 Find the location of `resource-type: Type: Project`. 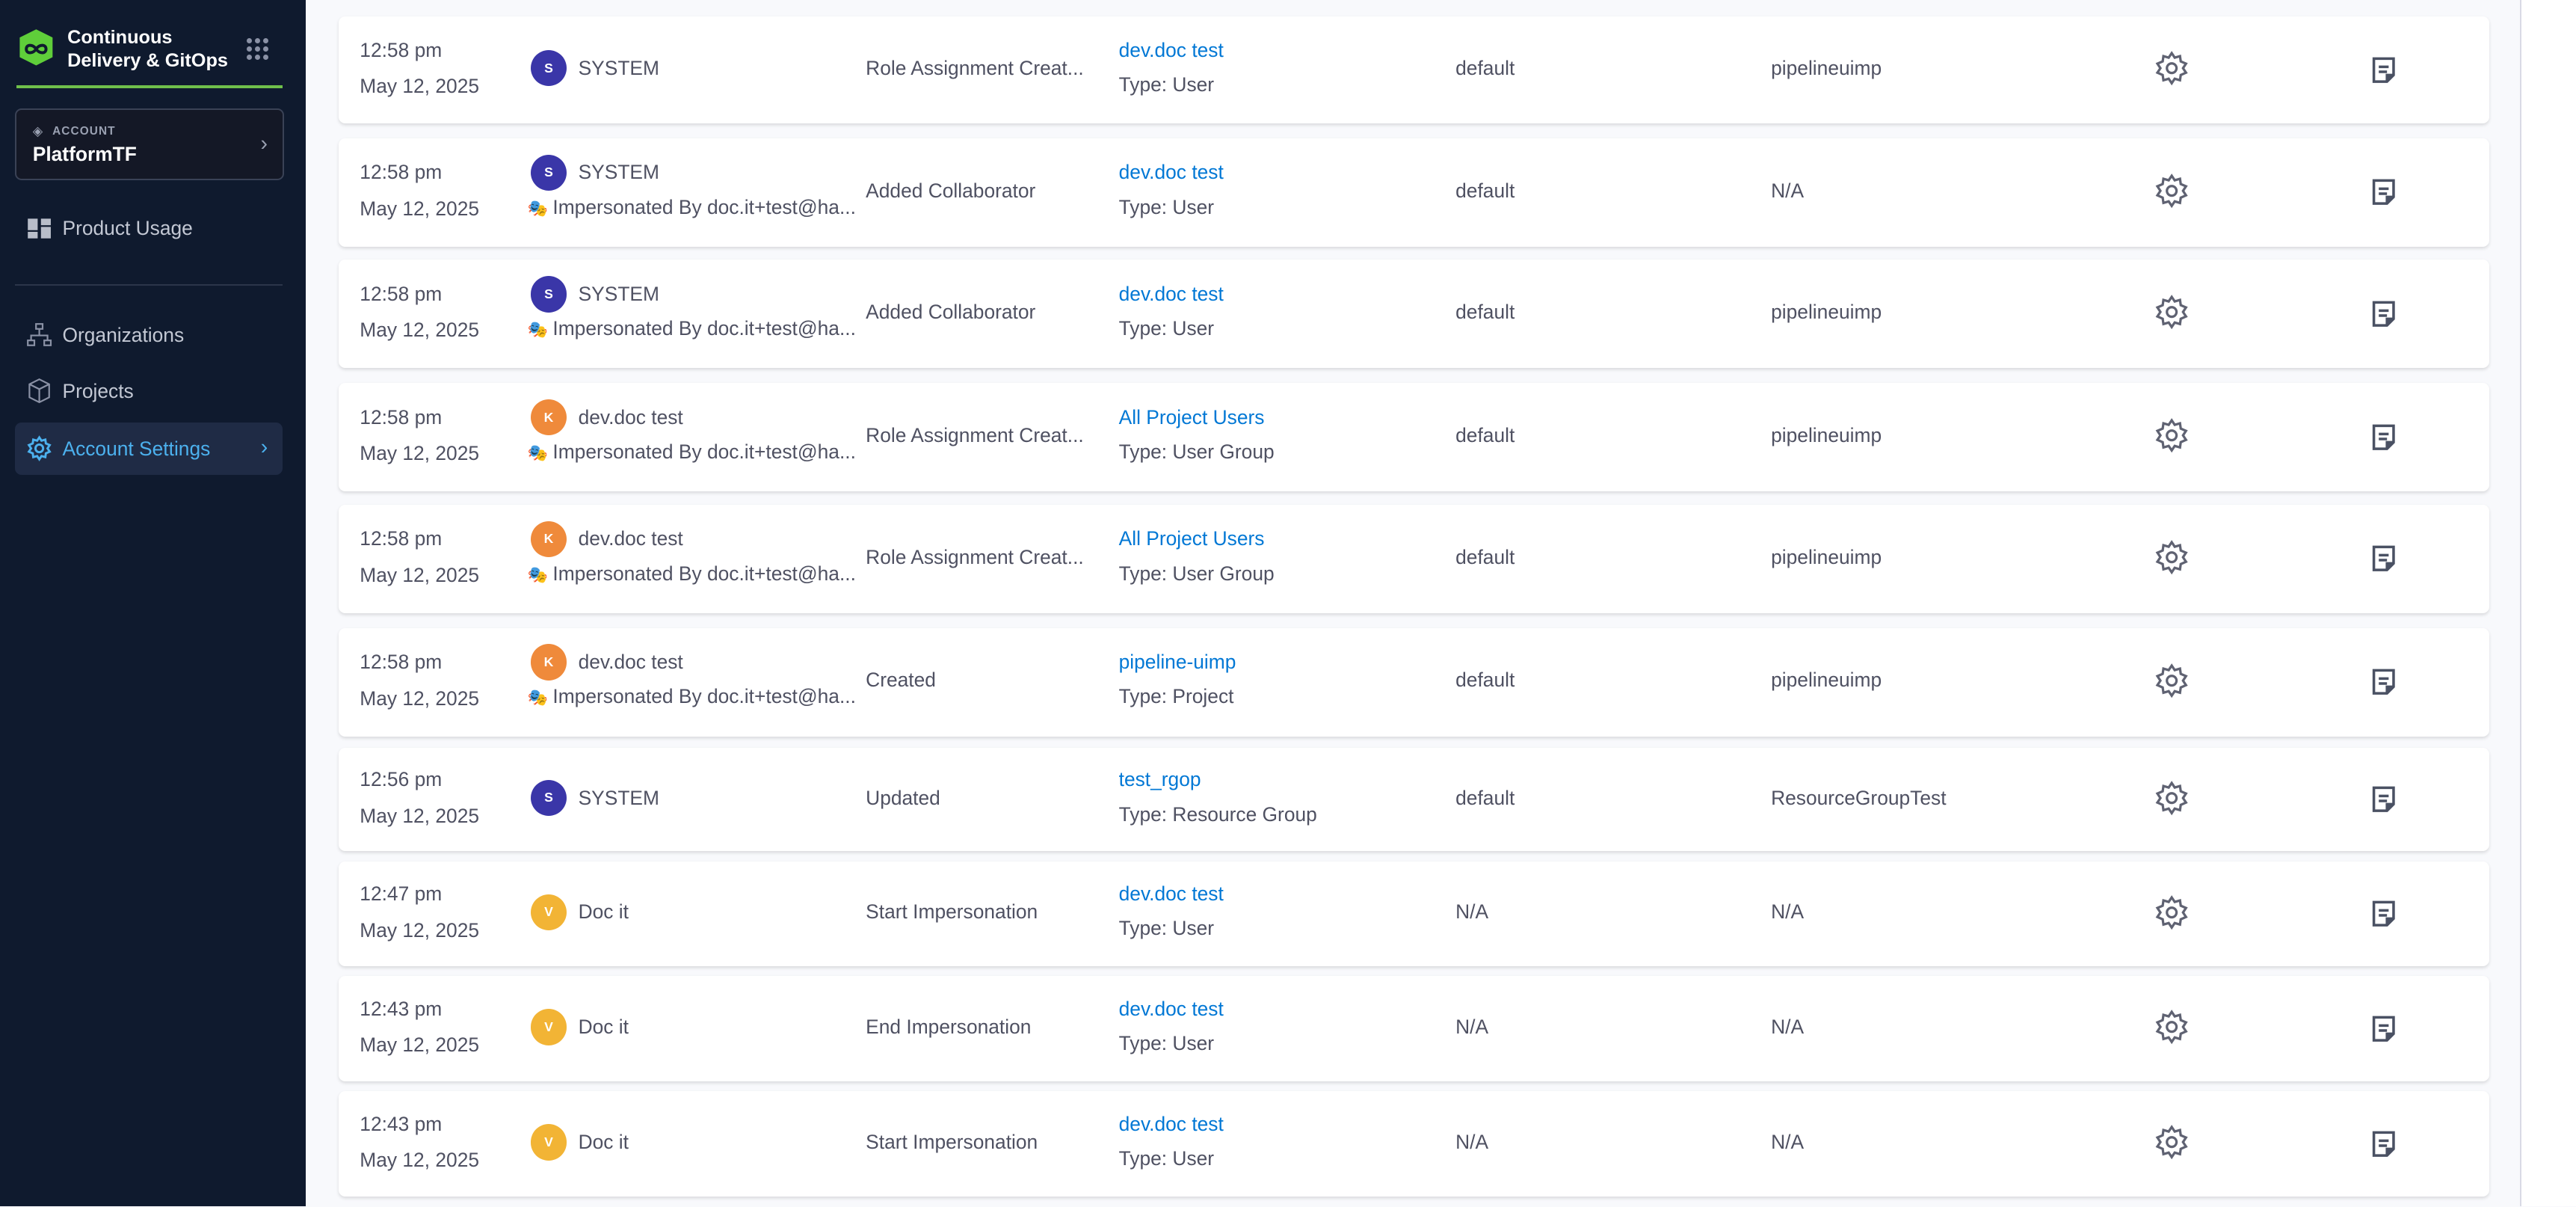

resource-type: Type: Project is located at coordinates (1176, 696).